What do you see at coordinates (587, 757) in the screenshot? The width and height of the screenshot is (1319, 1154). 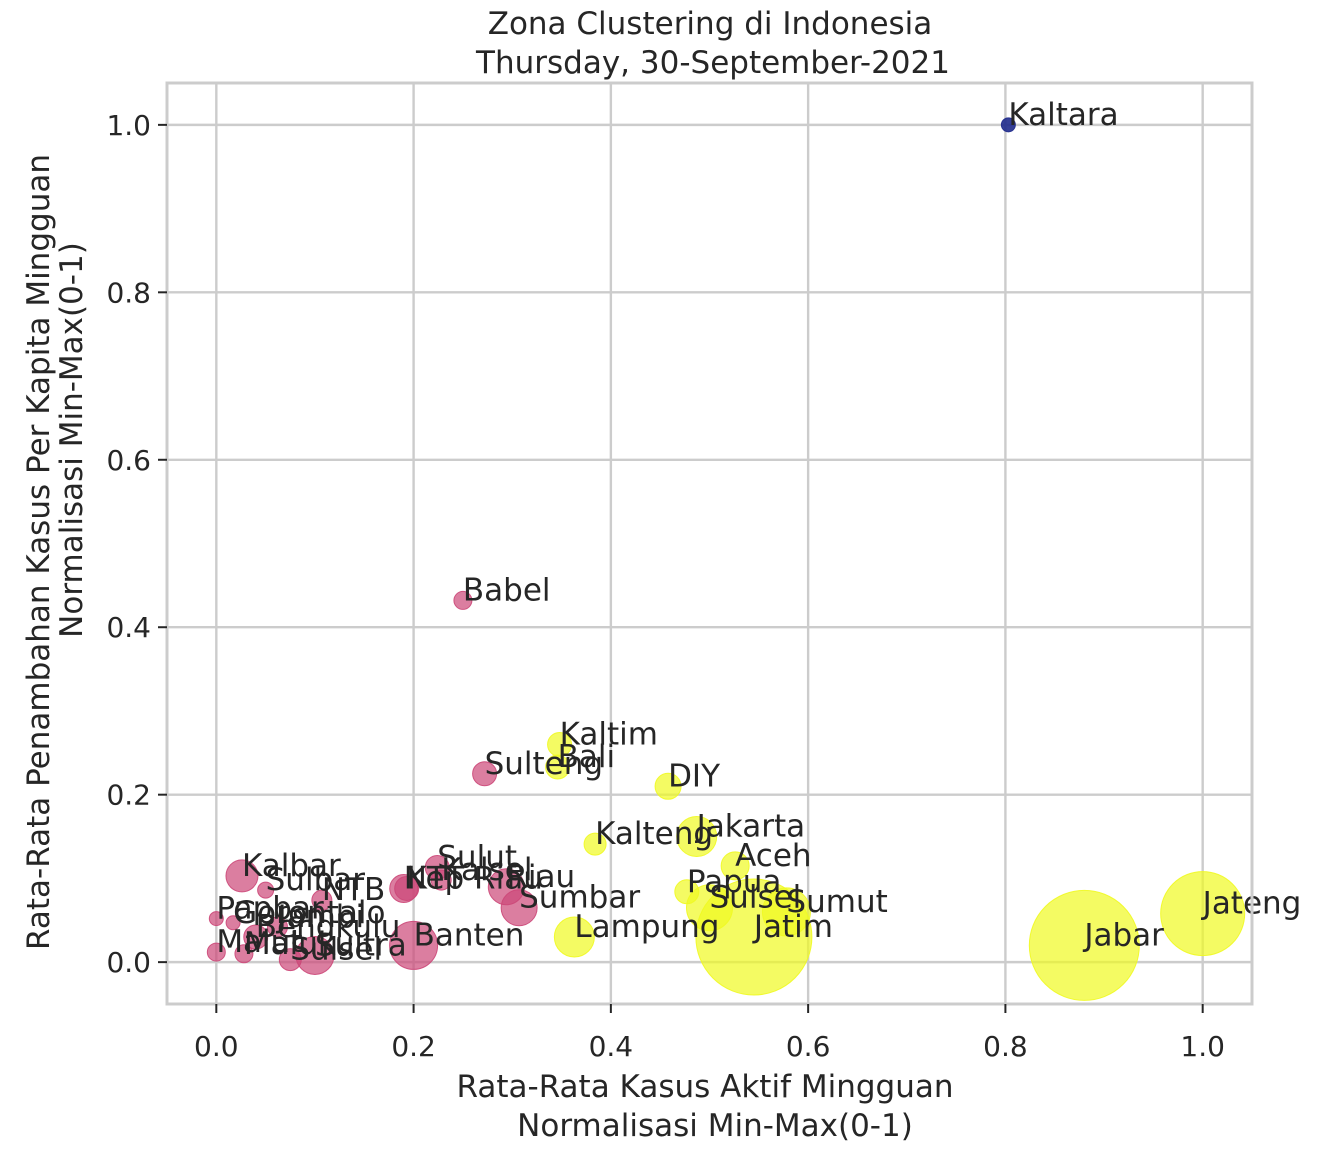 I see `data-point-label: Bali` at bounding box center [587, 757].